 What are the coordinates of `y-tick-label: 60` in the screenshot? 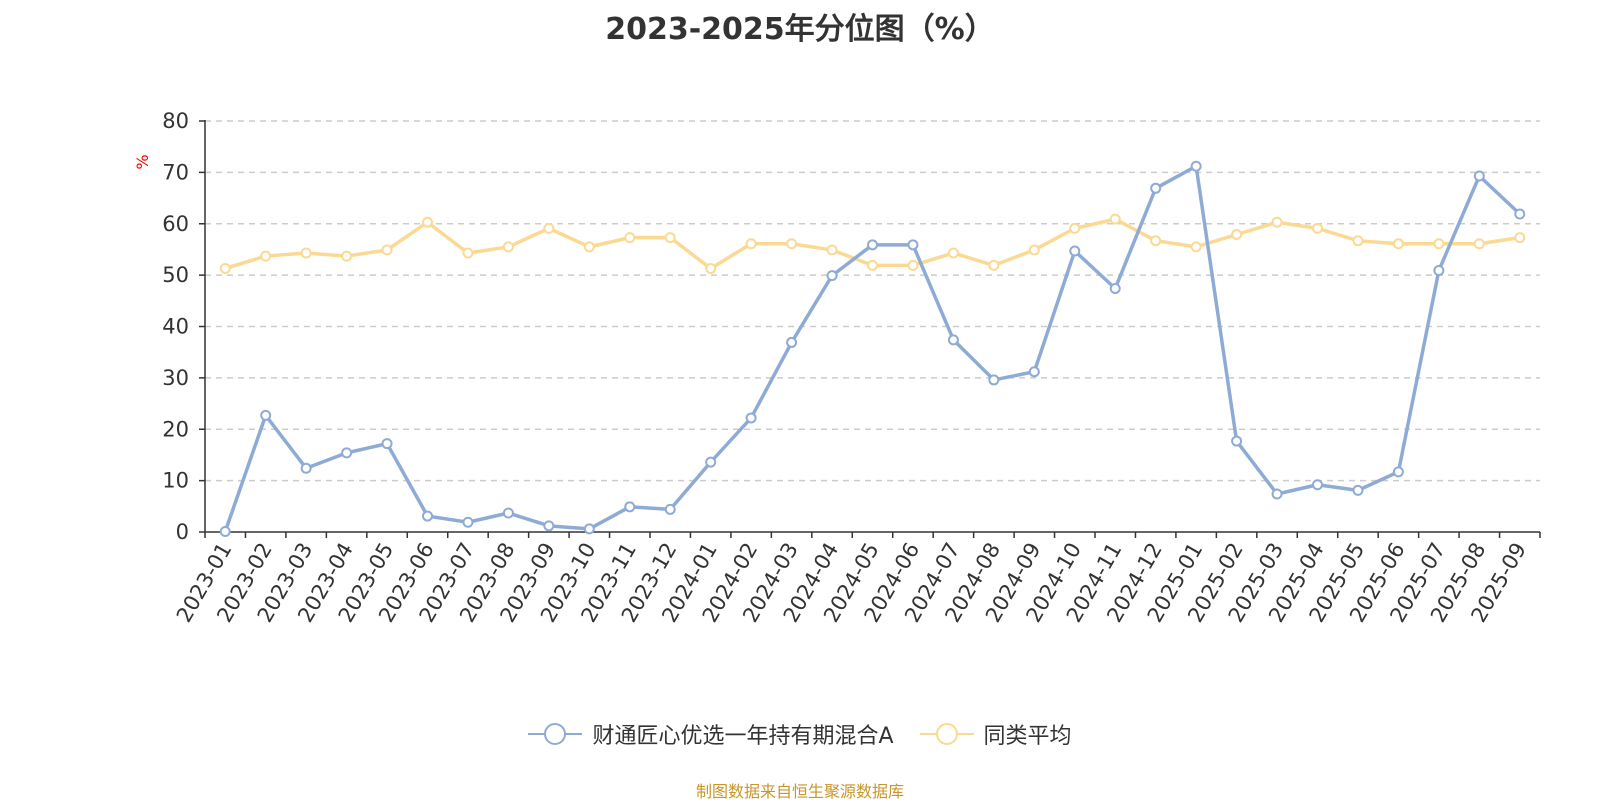 It's located at (175, 224).